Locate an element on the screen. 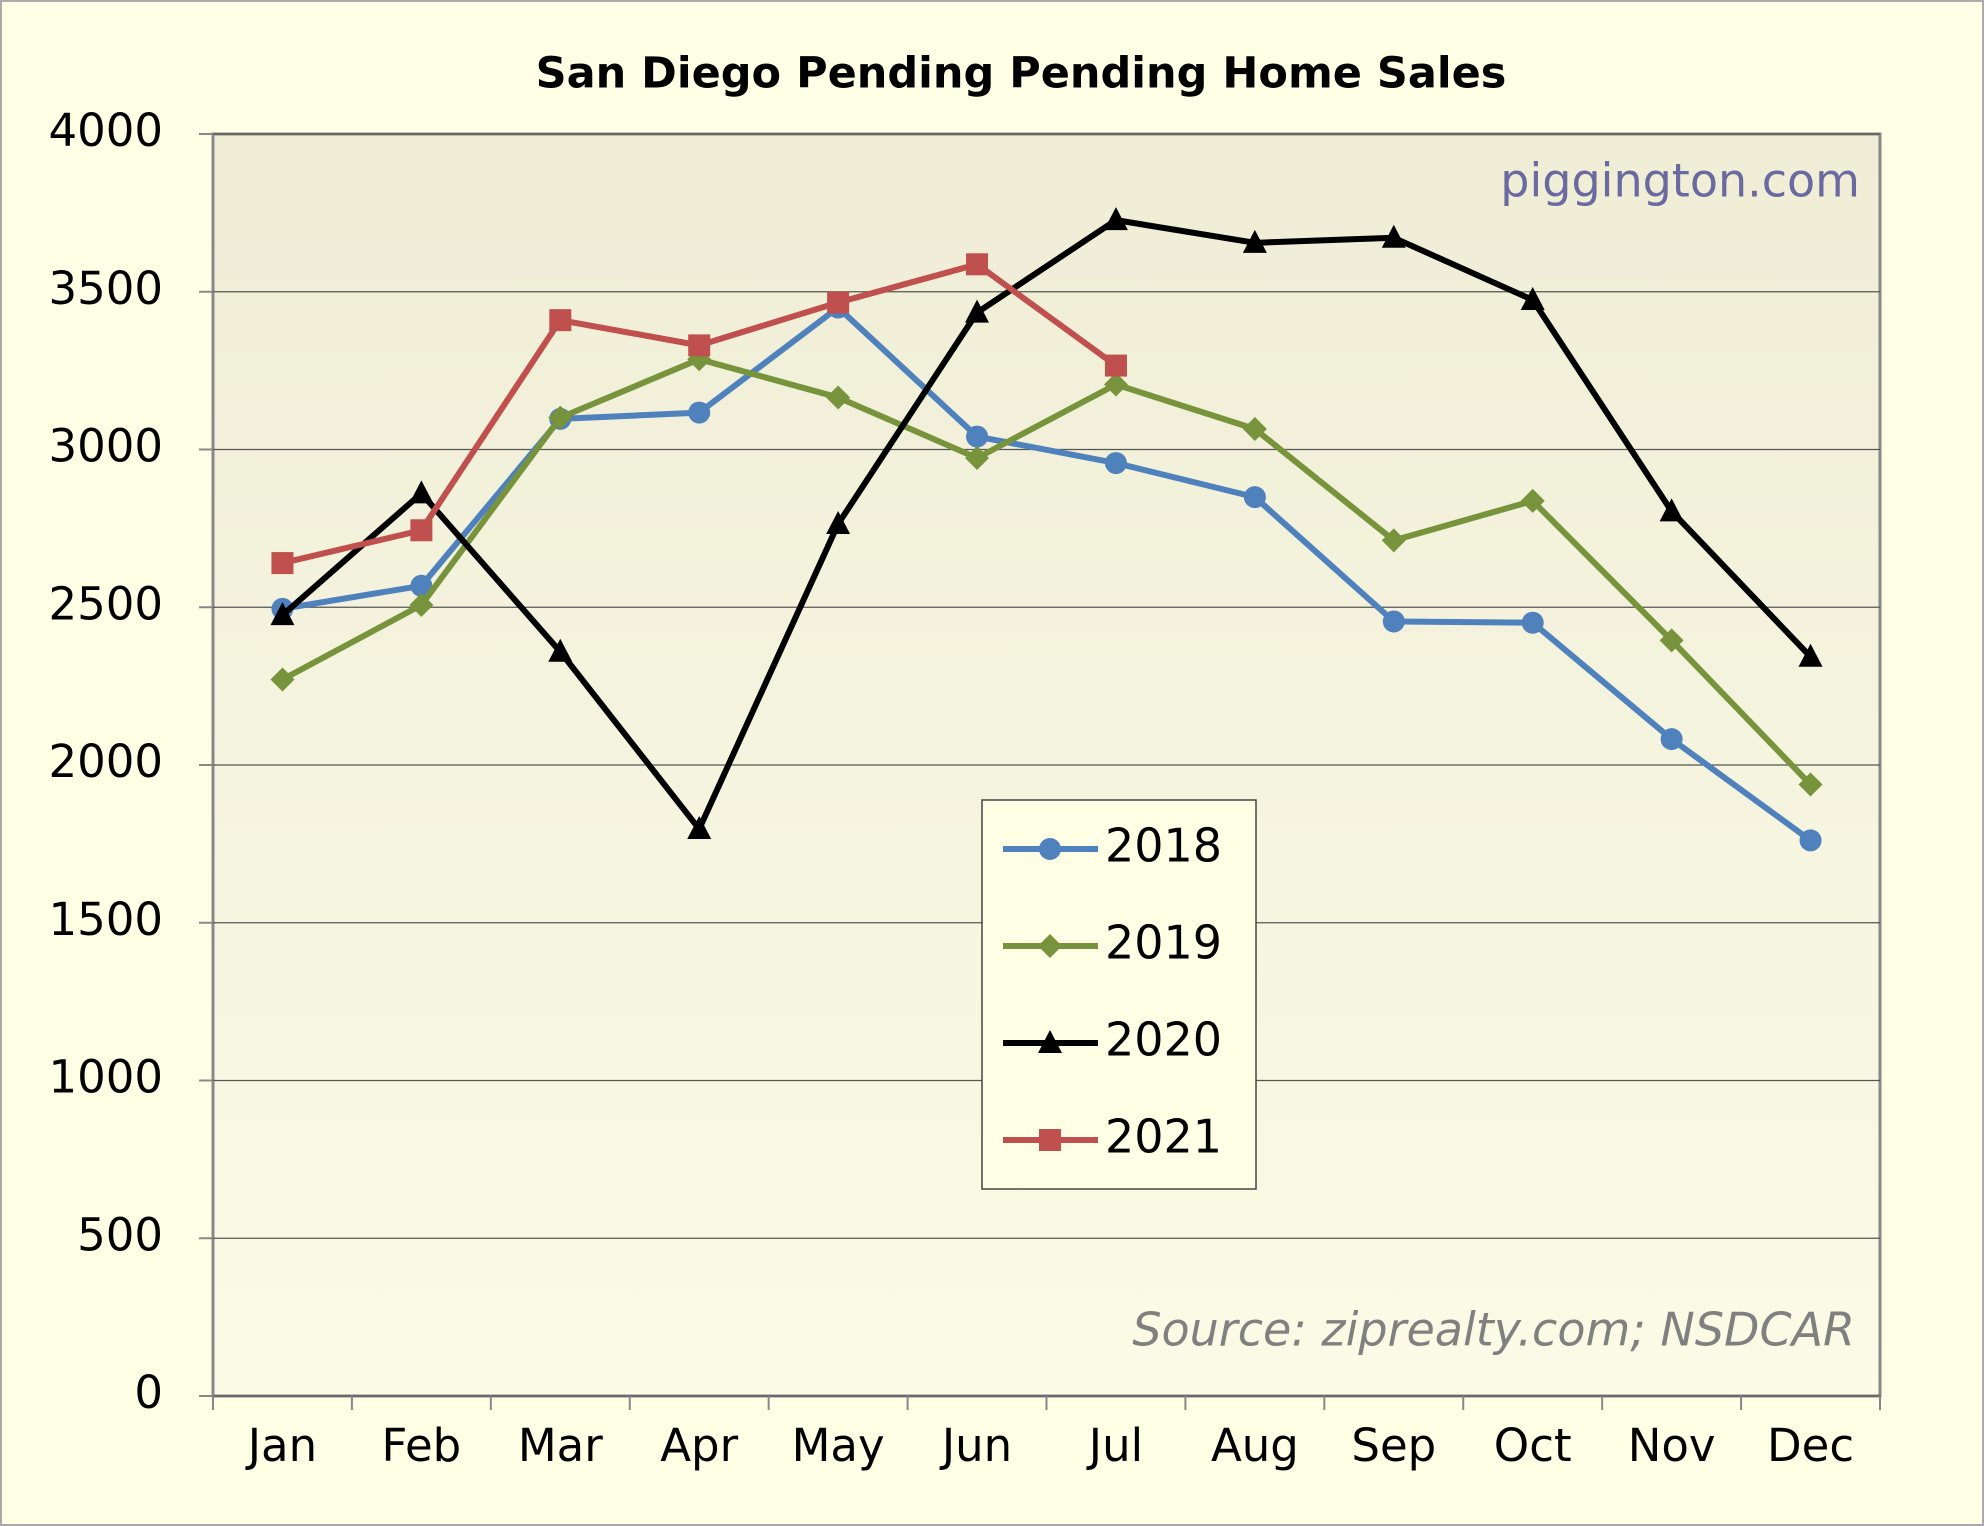 The height and width of the screenshot is (1526, 1984). watermark: piggington.com is located at coordinates (1680, 181).